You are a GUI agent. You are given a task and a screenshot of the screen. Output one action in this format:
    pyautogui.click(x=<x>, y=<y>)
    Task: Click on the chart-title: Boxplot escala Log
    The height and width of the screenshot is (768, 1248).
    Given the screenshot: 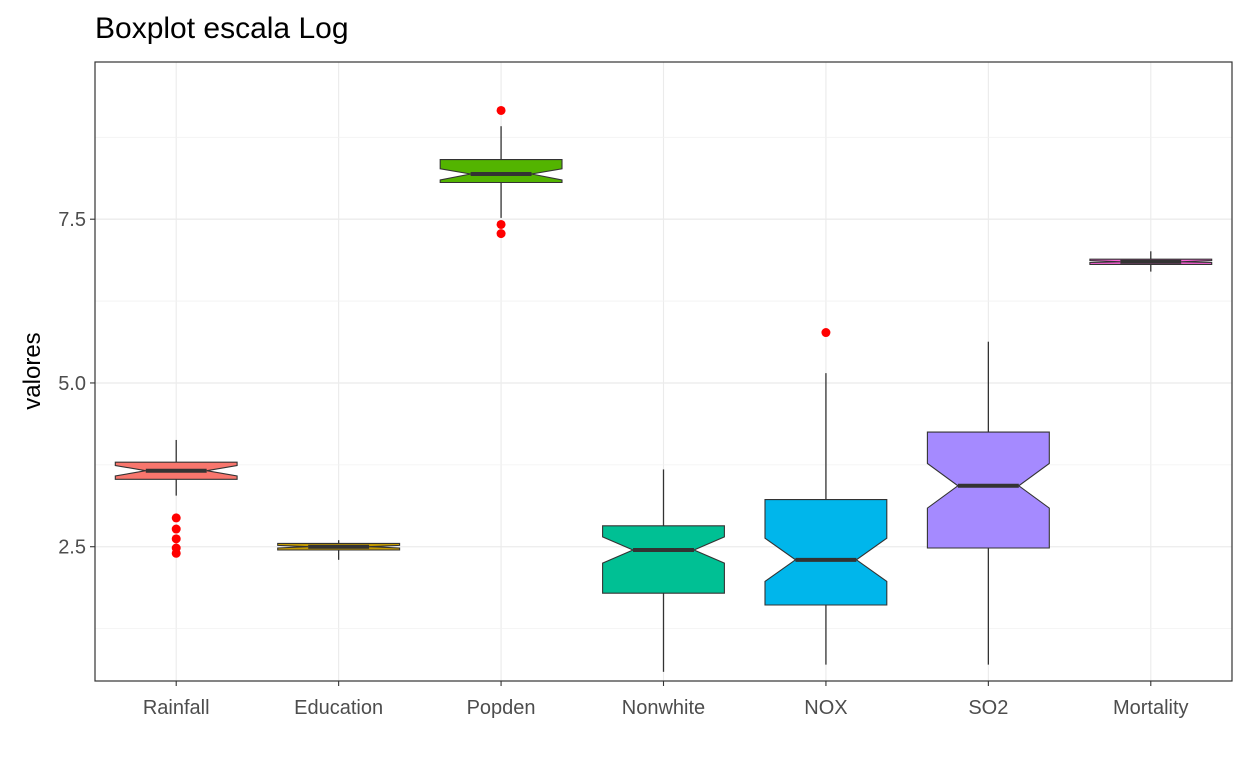 What is the action you would take?
    pyautogui.click(x=222, y=28)
    